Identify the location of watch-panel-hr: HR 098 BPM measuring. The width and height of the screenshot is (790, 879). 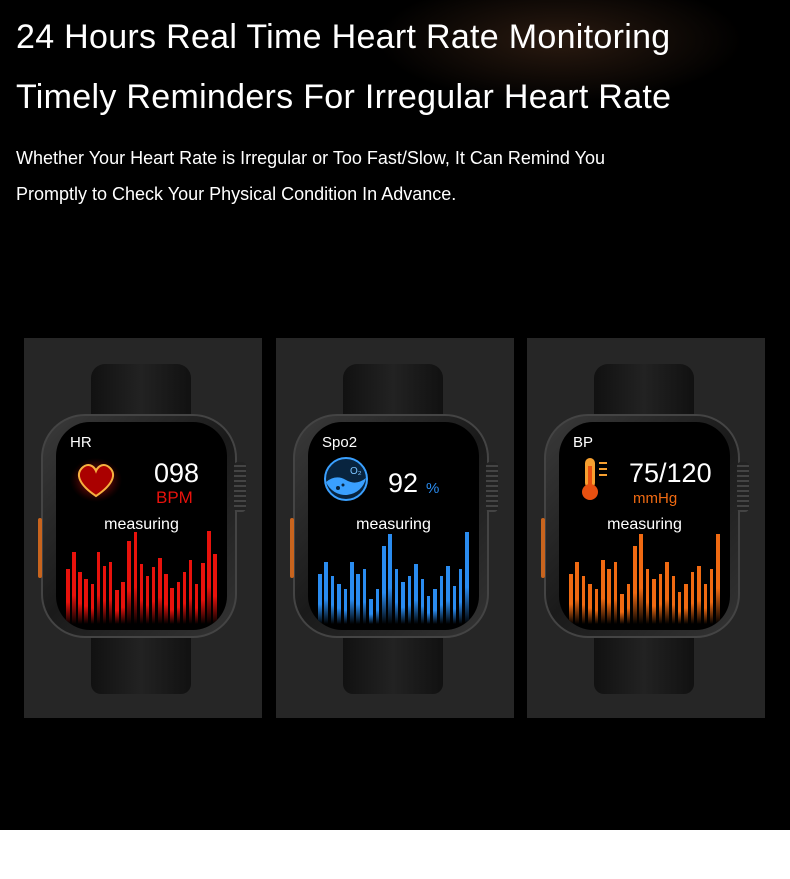
(143, 528).